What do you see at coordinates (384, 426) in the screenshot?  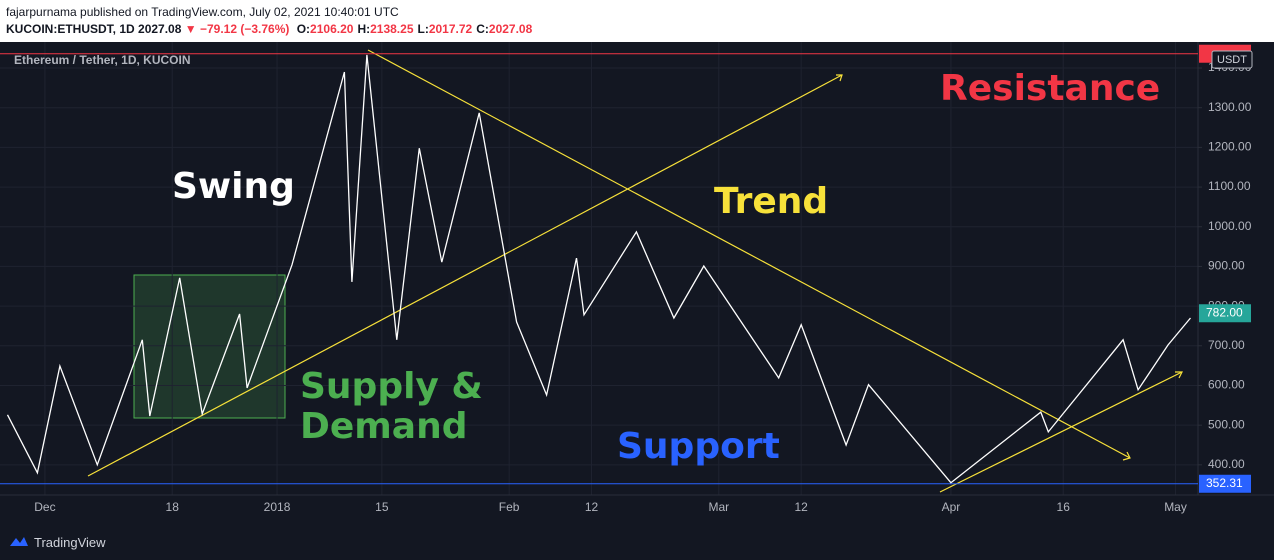 I see `annotation: Demand` at bounding box center [384, 426].